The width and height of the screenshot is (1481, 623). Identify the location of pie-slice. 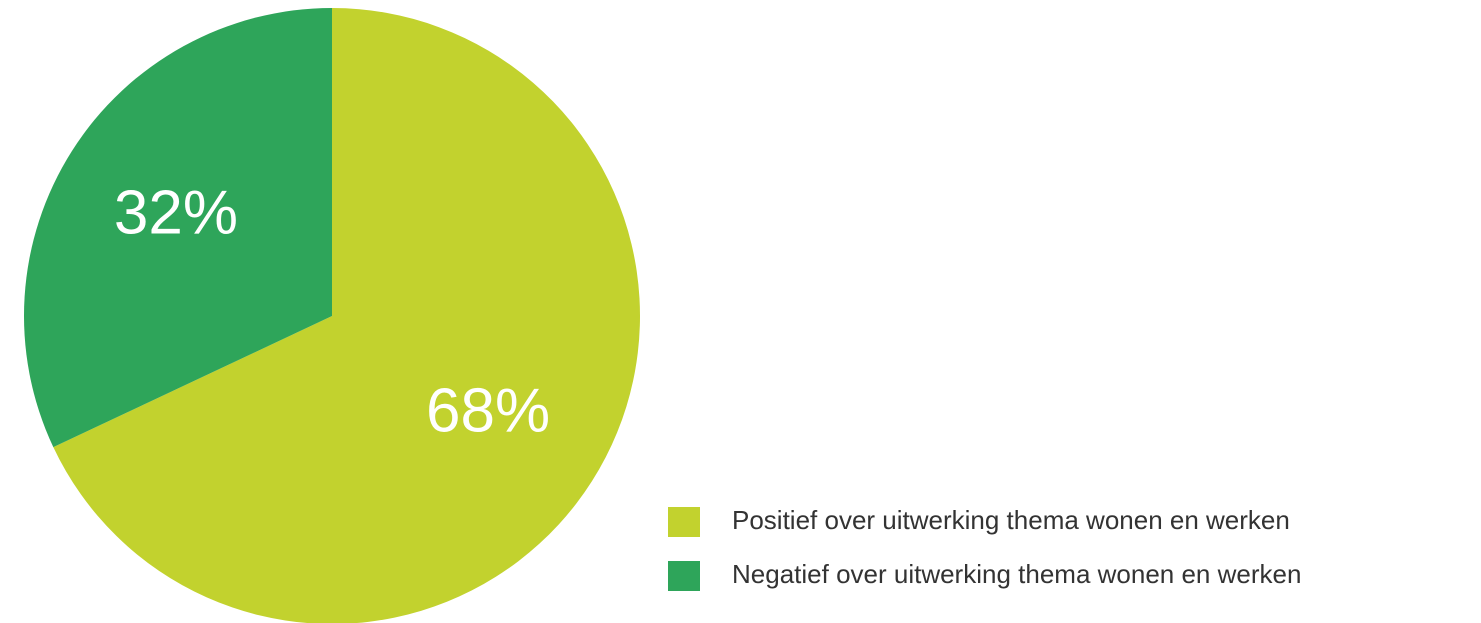
(177, 228).